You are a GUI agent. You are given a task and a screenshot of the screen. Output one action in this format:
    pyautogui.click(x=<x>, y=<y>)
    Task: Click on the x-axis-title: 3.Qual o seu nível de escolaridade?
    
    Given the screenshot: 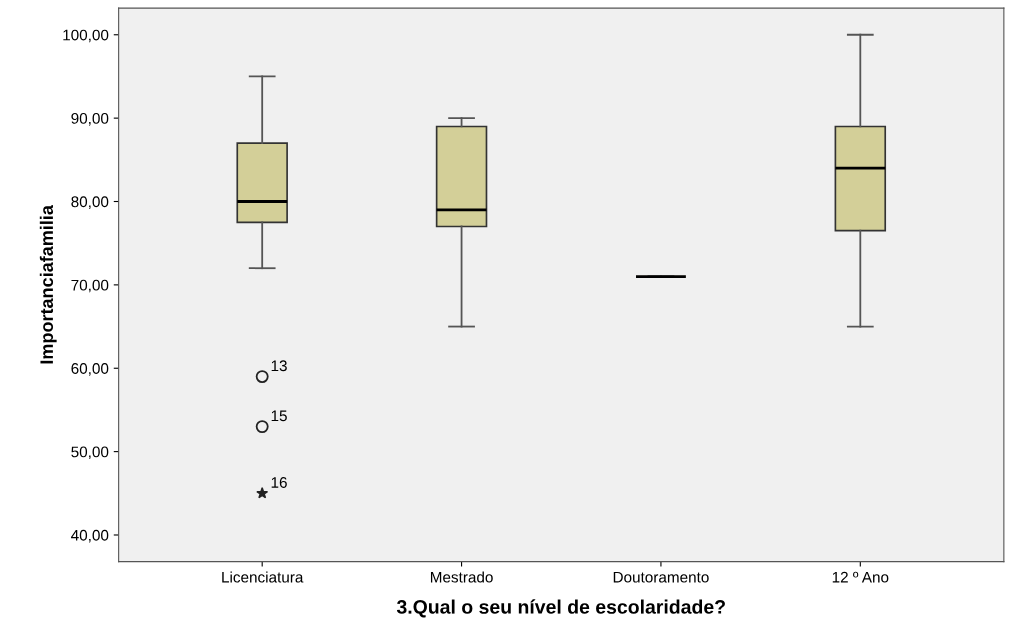 What is the action you would take?
    pyautogui.click(x=560, y=608)
    